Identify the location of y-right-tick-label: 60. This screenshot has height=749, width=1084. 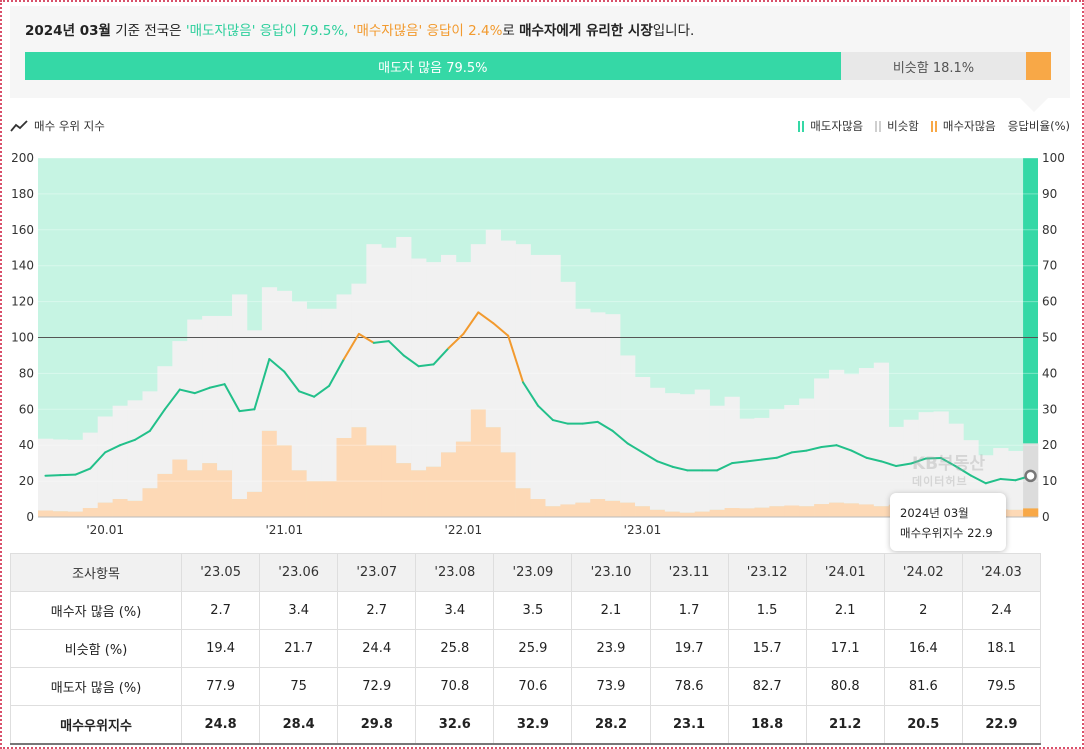
(1049, 302).